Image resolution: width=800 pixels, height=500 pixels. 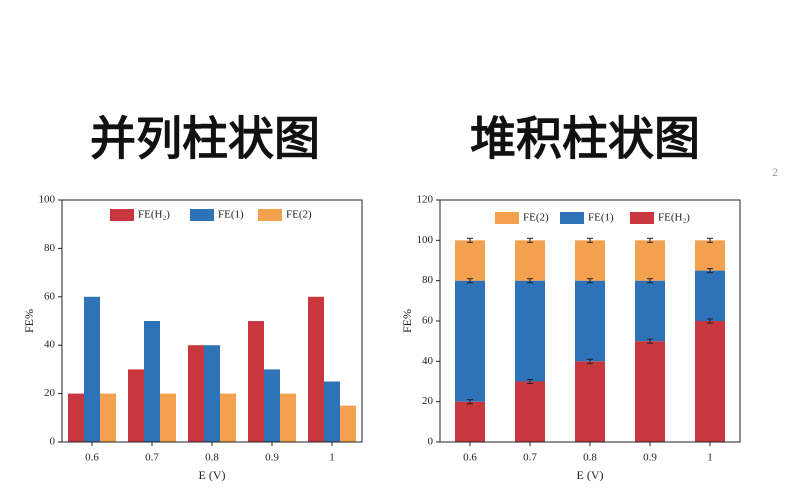 What do you see at coordinates (425, 200) in the screenshot?
I see `y-tick-label: 120` at bounding box center [425, 200].